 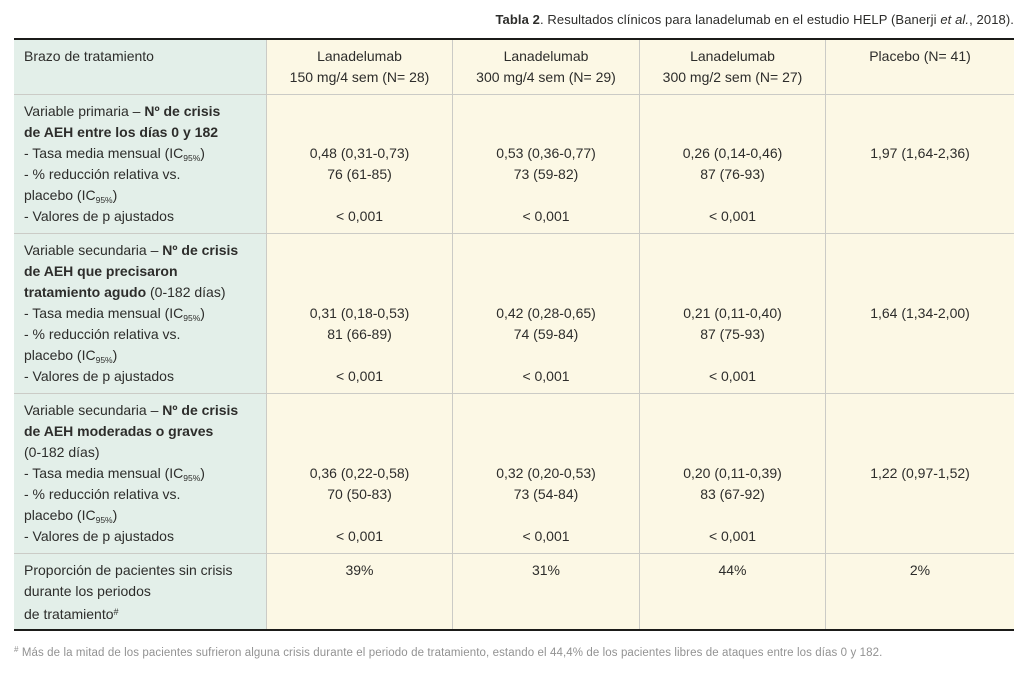 I want to click on pct-value: 44%, so click(x=732, y=570).